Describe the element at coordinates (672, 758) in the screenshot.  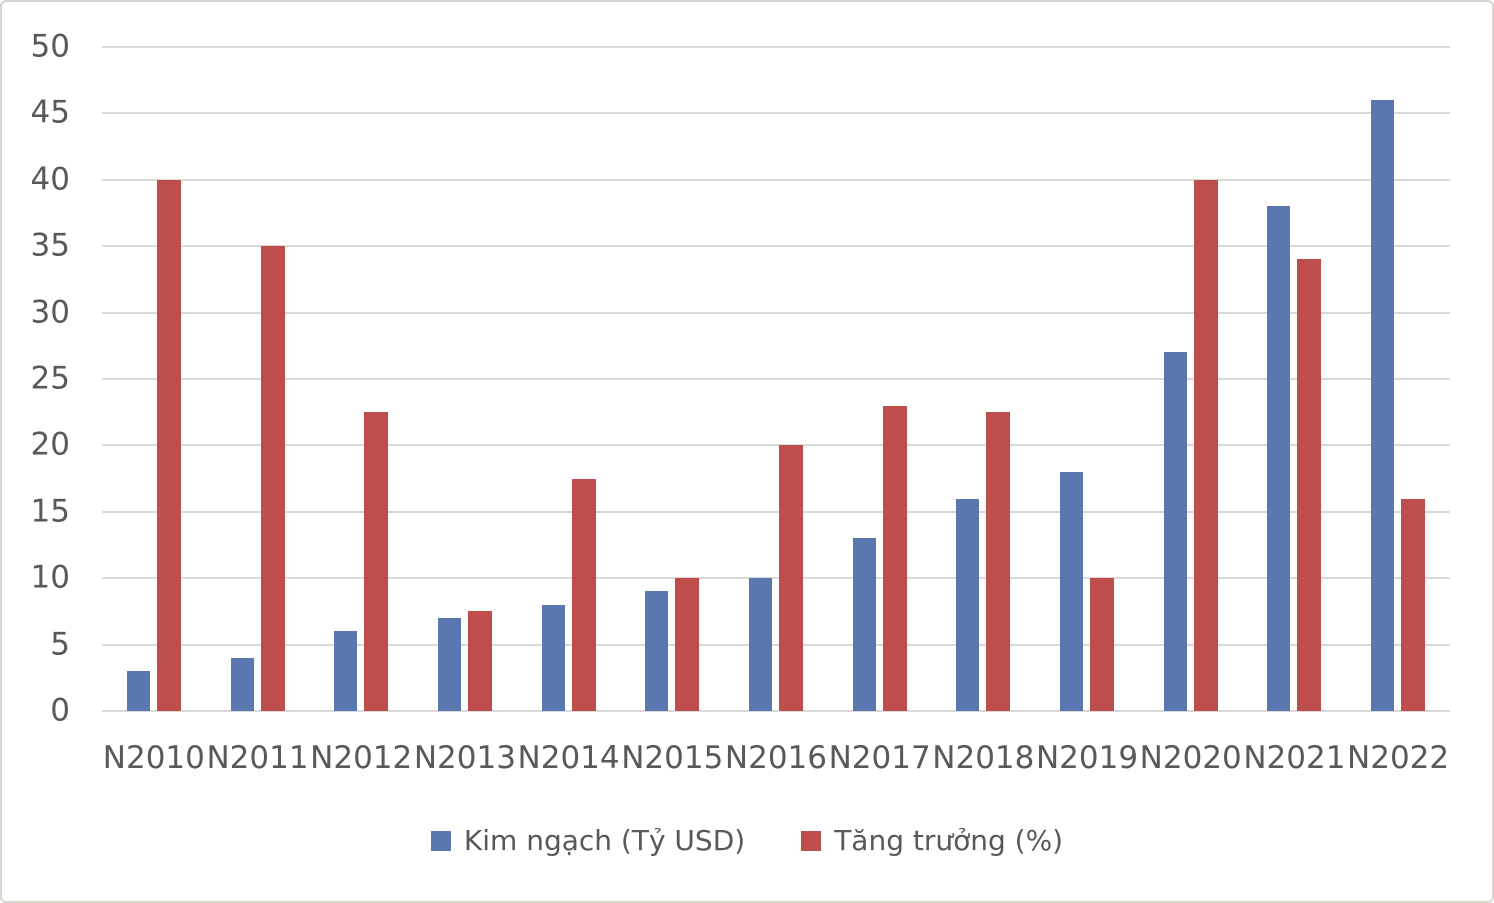
I see `x-axis-label: N2015` at that location.